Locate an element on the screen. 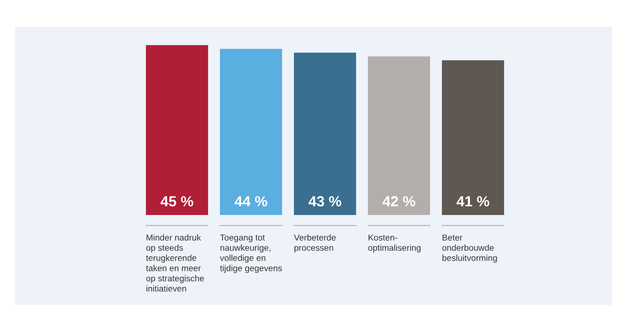  x-tick-label: Verbeterde processen is located at coordinates (315, 243).